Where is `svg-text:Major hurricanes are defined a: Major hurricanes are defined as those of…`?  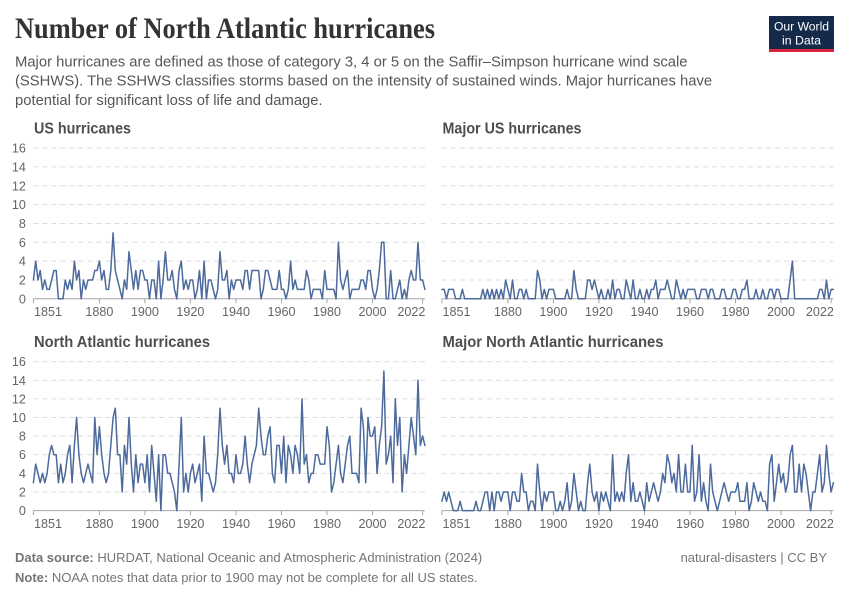 svg-text:Major hurricanes are defined a: Major hurricanes are defined as those of… is located at coordinates (351, 63).